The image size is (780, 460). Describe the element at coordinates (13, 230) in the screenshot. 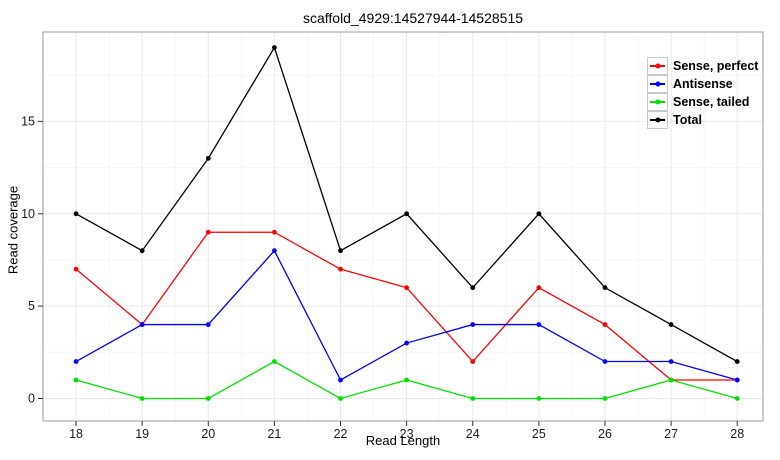

I see `y-axis-label: Read coverage` at that location.